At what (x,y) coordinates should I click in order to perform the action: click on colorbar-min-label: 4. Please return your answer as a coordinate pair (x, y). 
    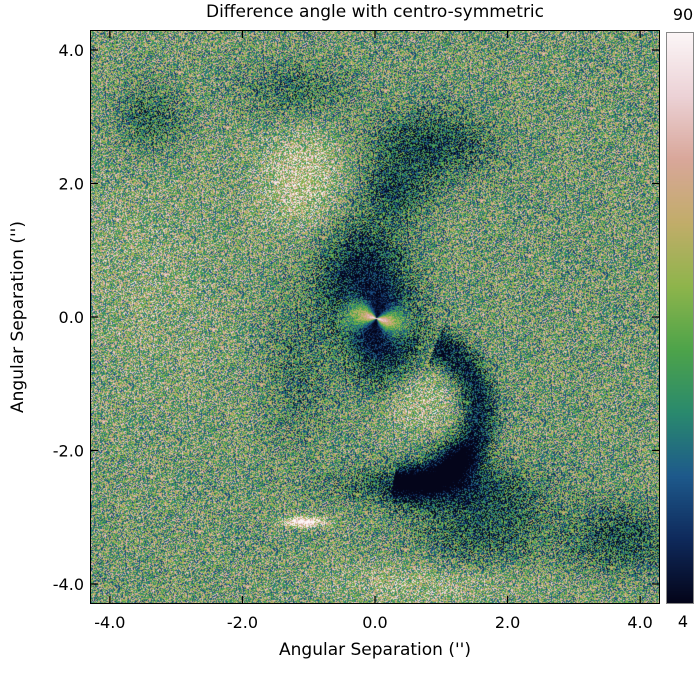
    Looking at the image, I should click on (683, 621).